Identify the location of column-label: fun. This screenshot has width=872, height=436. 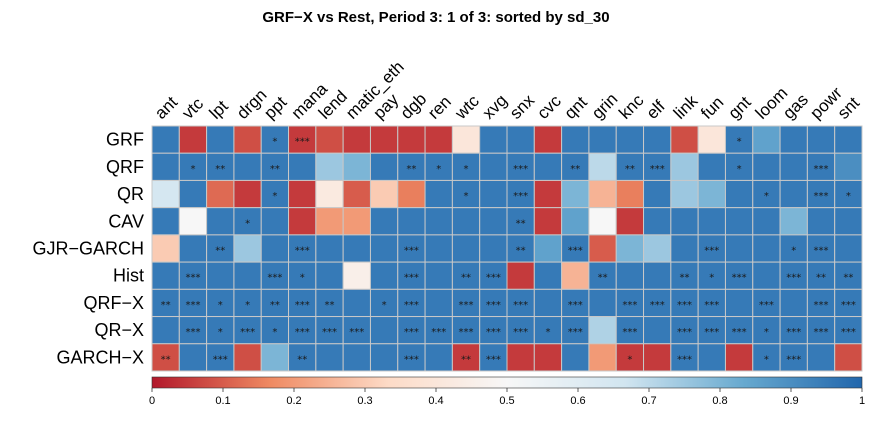
(712, 108).